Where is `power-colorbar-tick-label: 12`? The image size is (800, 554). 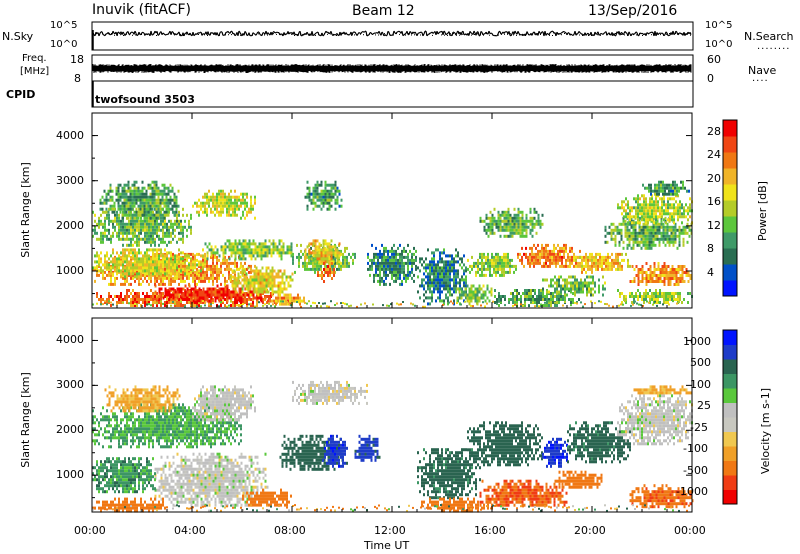
power-colorbar-tick-label: 12 is located at coordinates (714, 225).